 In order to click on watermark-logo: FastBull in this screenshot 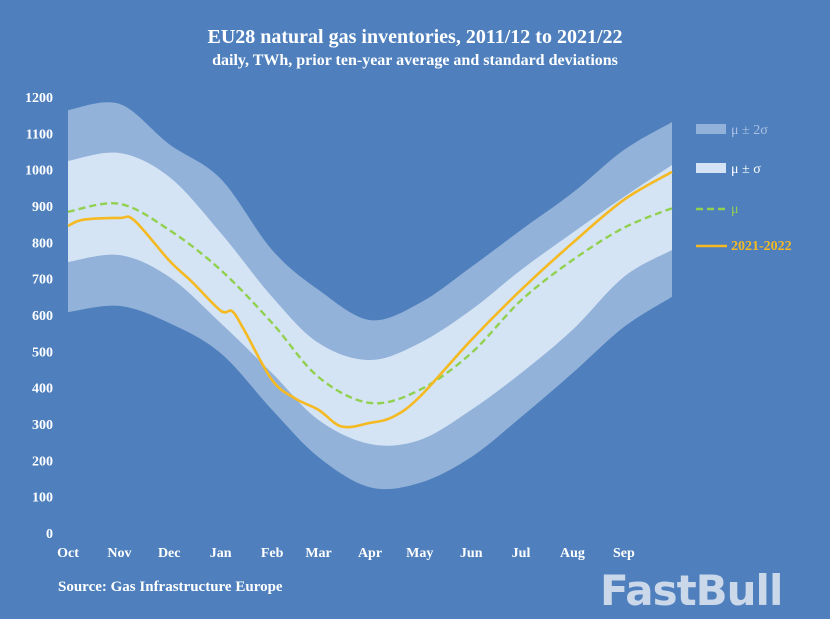, I will do `click(691, 590)`.